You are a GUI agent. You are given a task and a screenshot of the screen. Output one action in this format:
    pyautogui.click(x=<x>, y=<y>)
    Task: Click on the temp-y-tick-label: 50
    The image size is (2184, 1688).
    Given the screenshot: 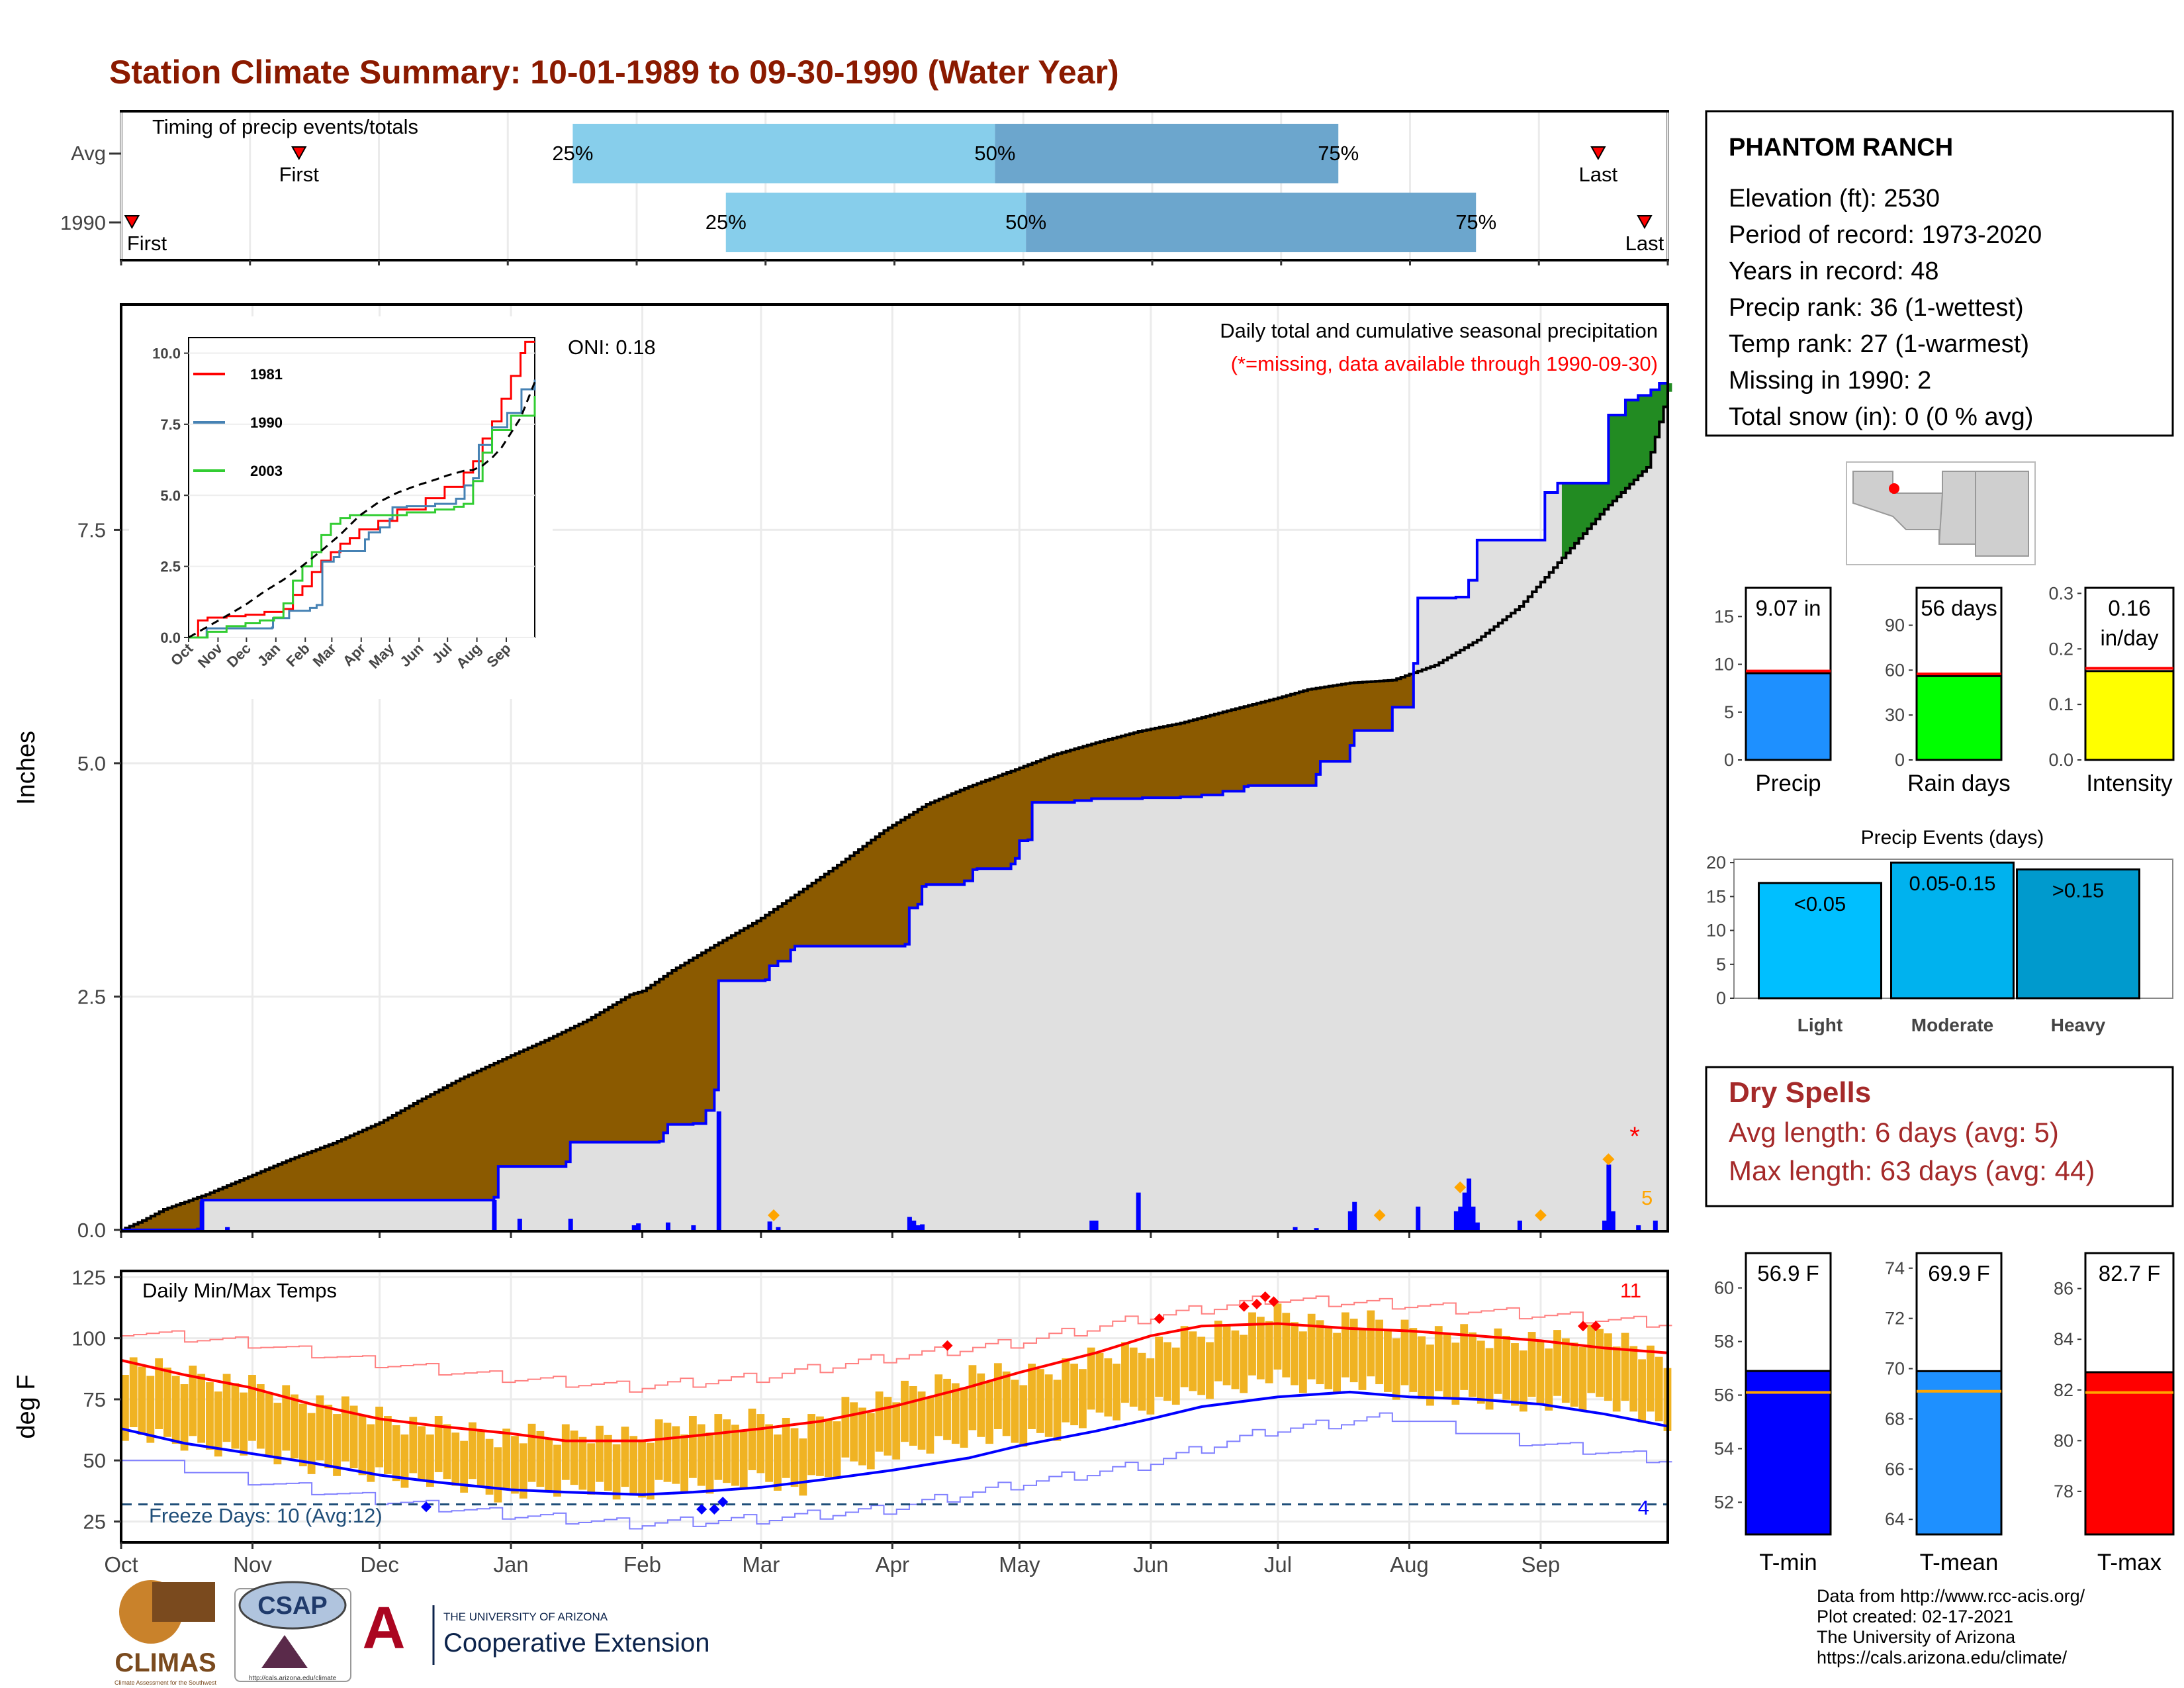 What is the action you would take?
    pyautogui.click(x=95, y=1460)
    